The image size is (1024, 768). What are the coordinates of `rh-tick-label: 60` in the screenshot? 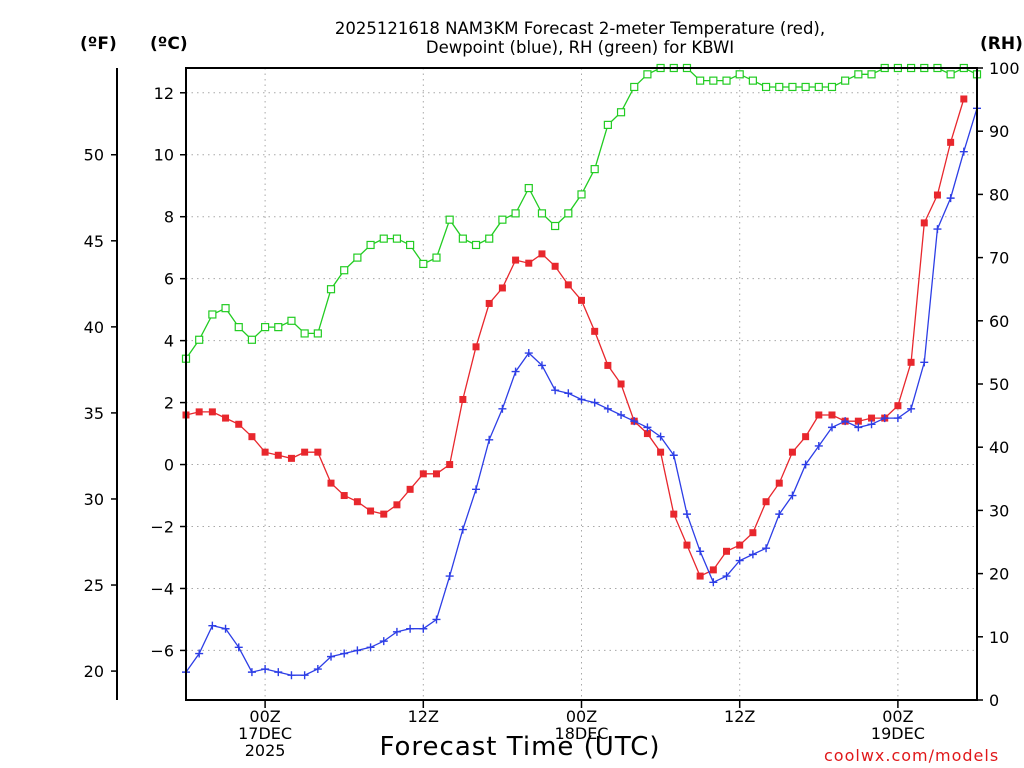 It's located at (999, 321).